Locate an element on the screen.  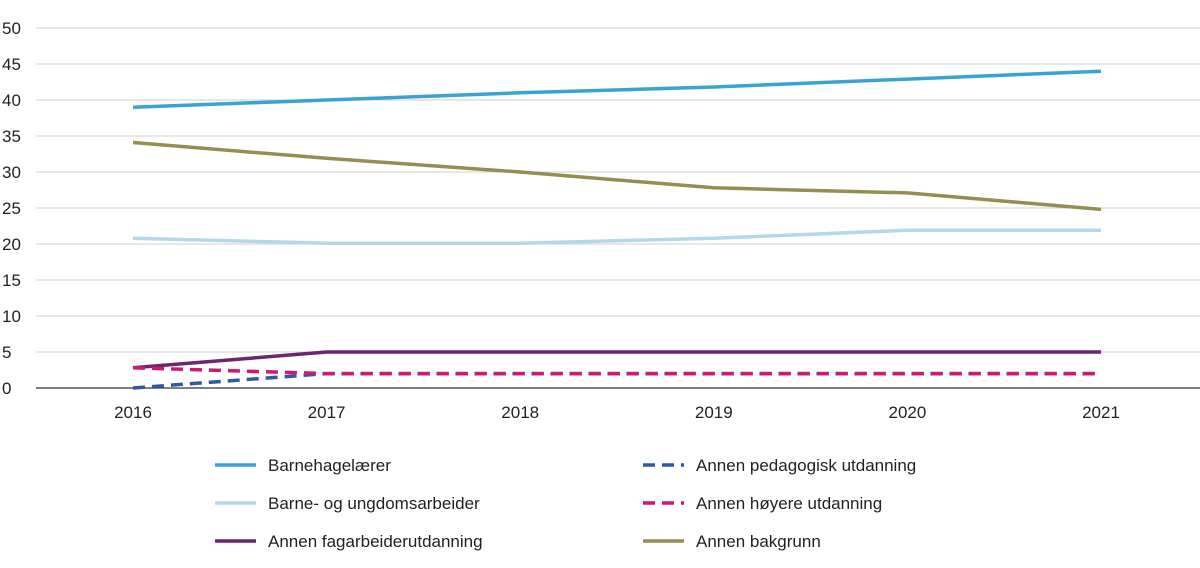
legend-label: Annen bakgrunn is located at coordinates (758, 541).